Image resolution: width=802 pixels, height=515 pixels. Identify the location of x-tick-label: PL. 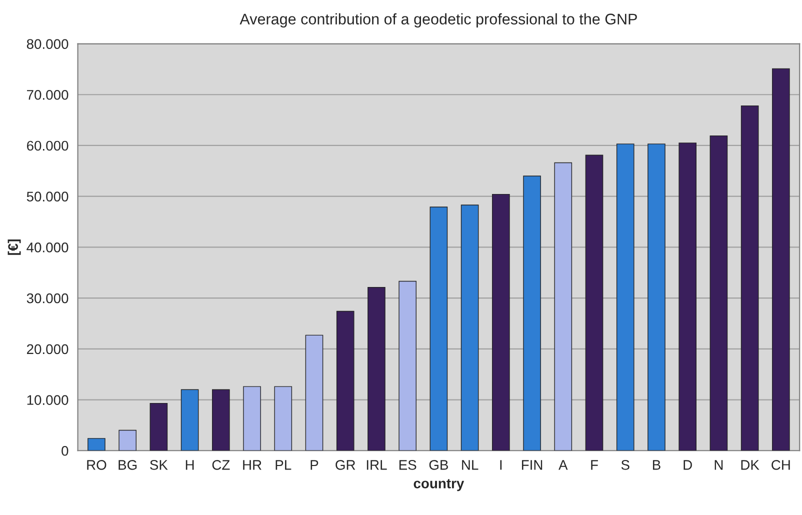
(284, 465).